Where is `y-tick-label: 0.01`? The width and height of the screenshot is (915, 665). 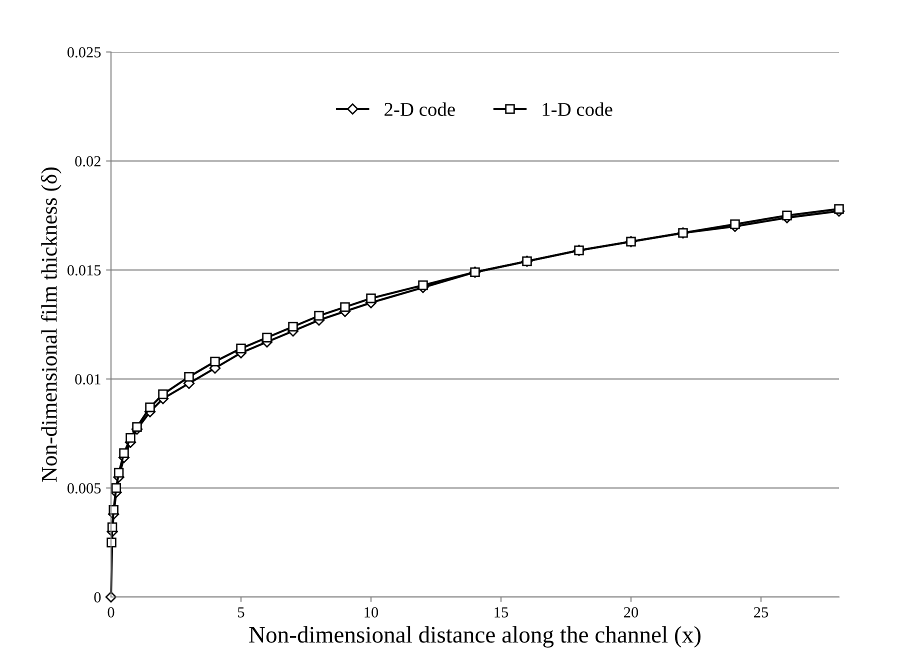 y-tick-label: 0.01 is located at coordinates (87, 379).